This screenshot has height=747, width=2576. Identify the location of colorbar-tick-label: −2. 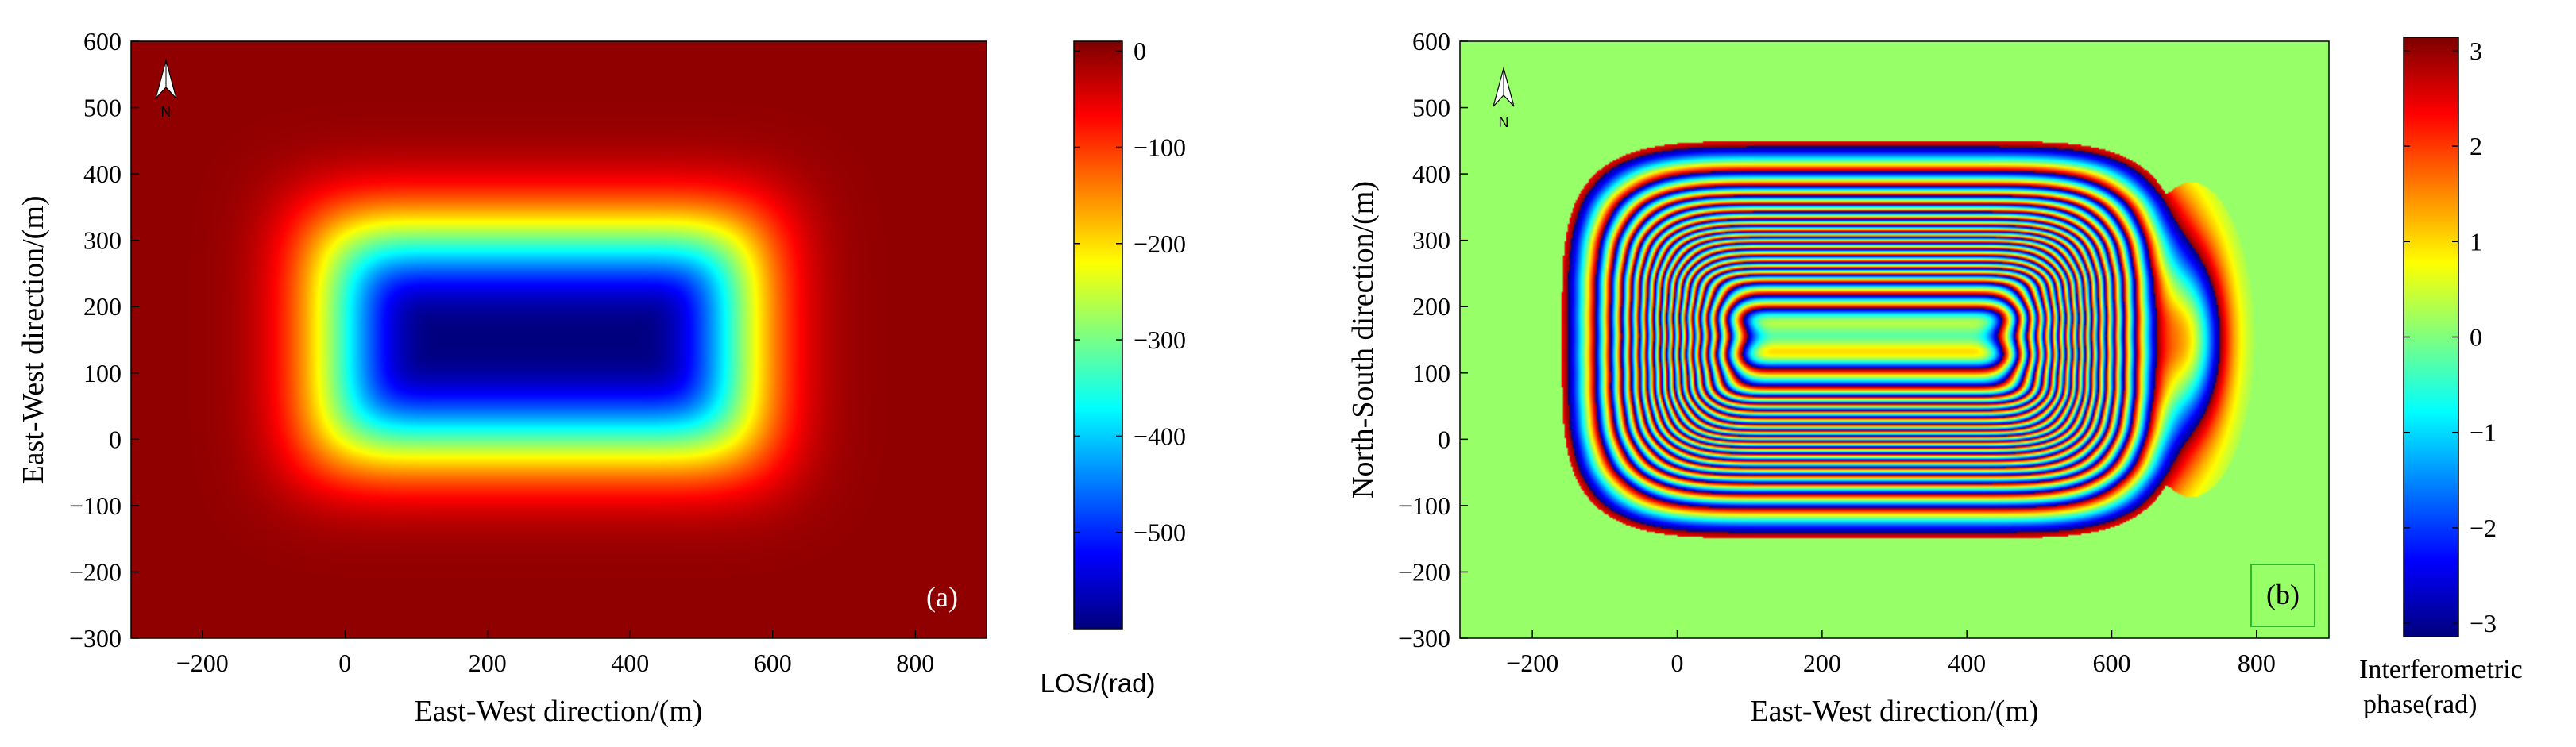
(2483, 528).